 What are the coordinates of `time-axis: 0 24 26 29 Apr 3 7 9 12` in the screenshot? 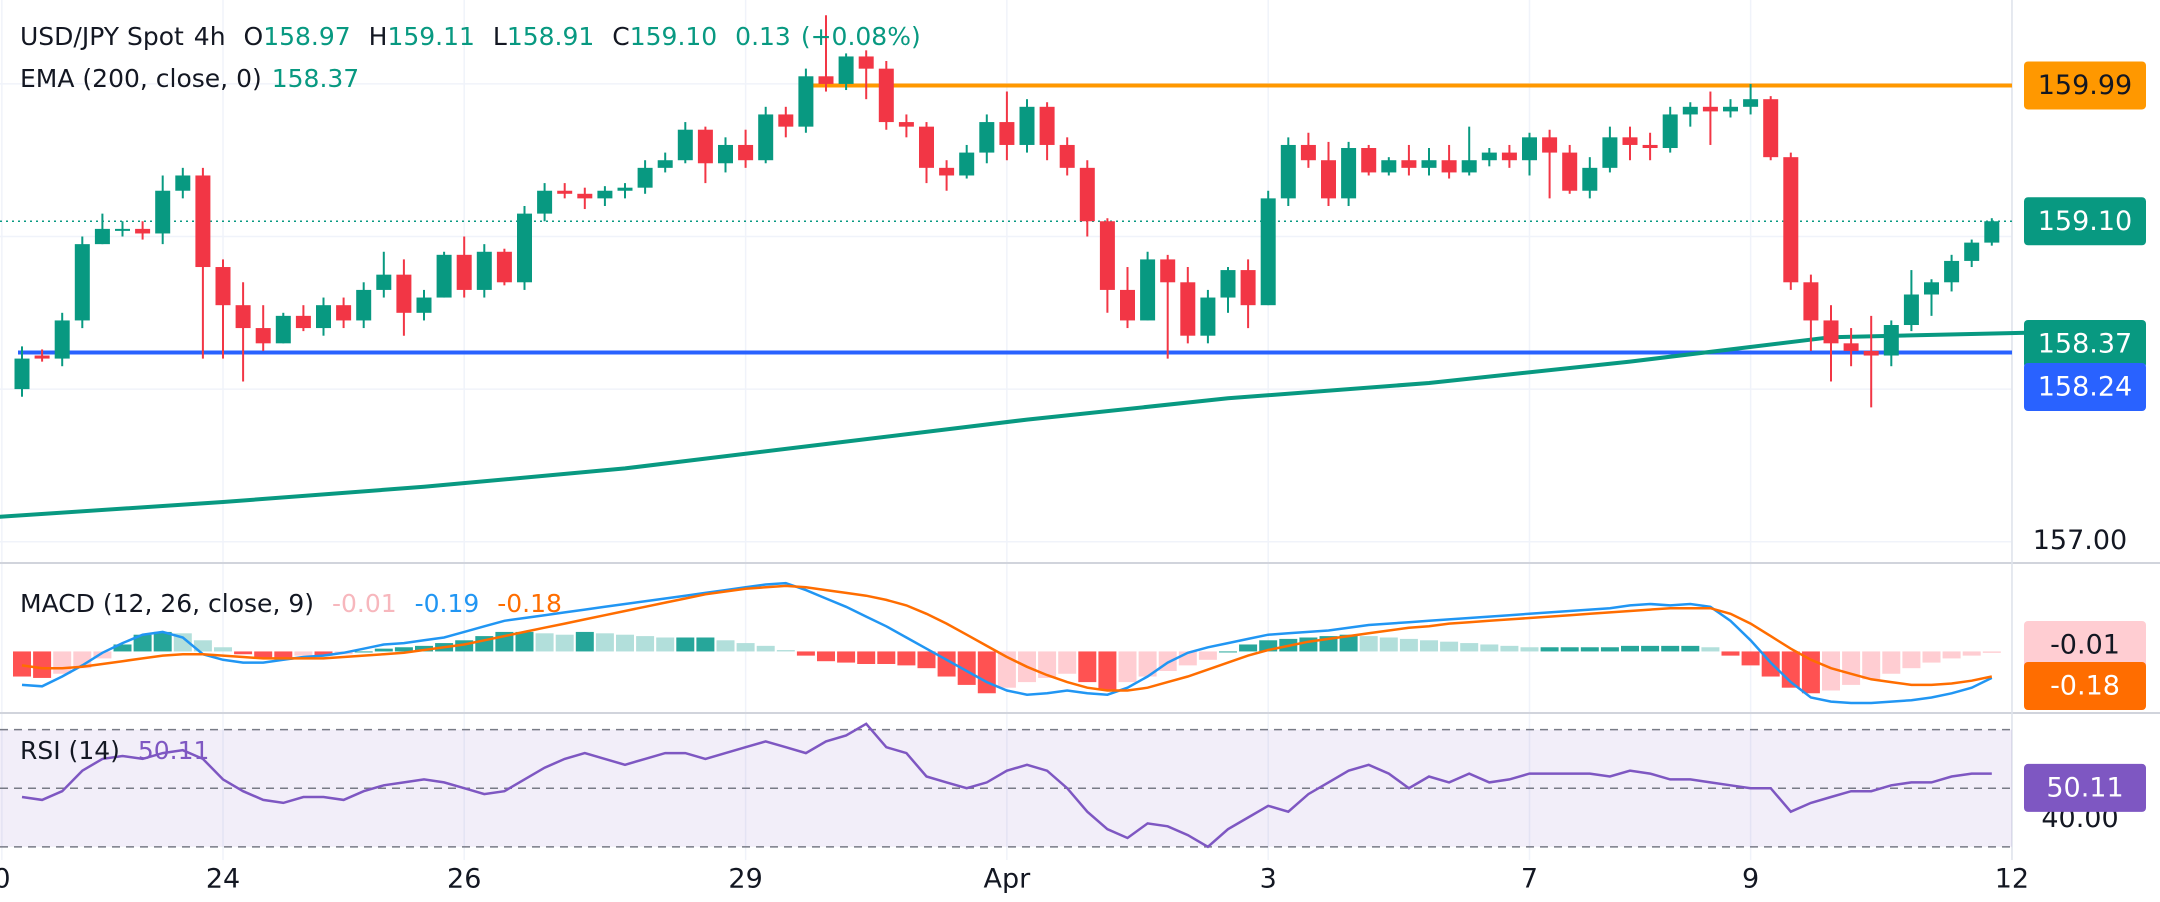 It's located at (1014, 879).